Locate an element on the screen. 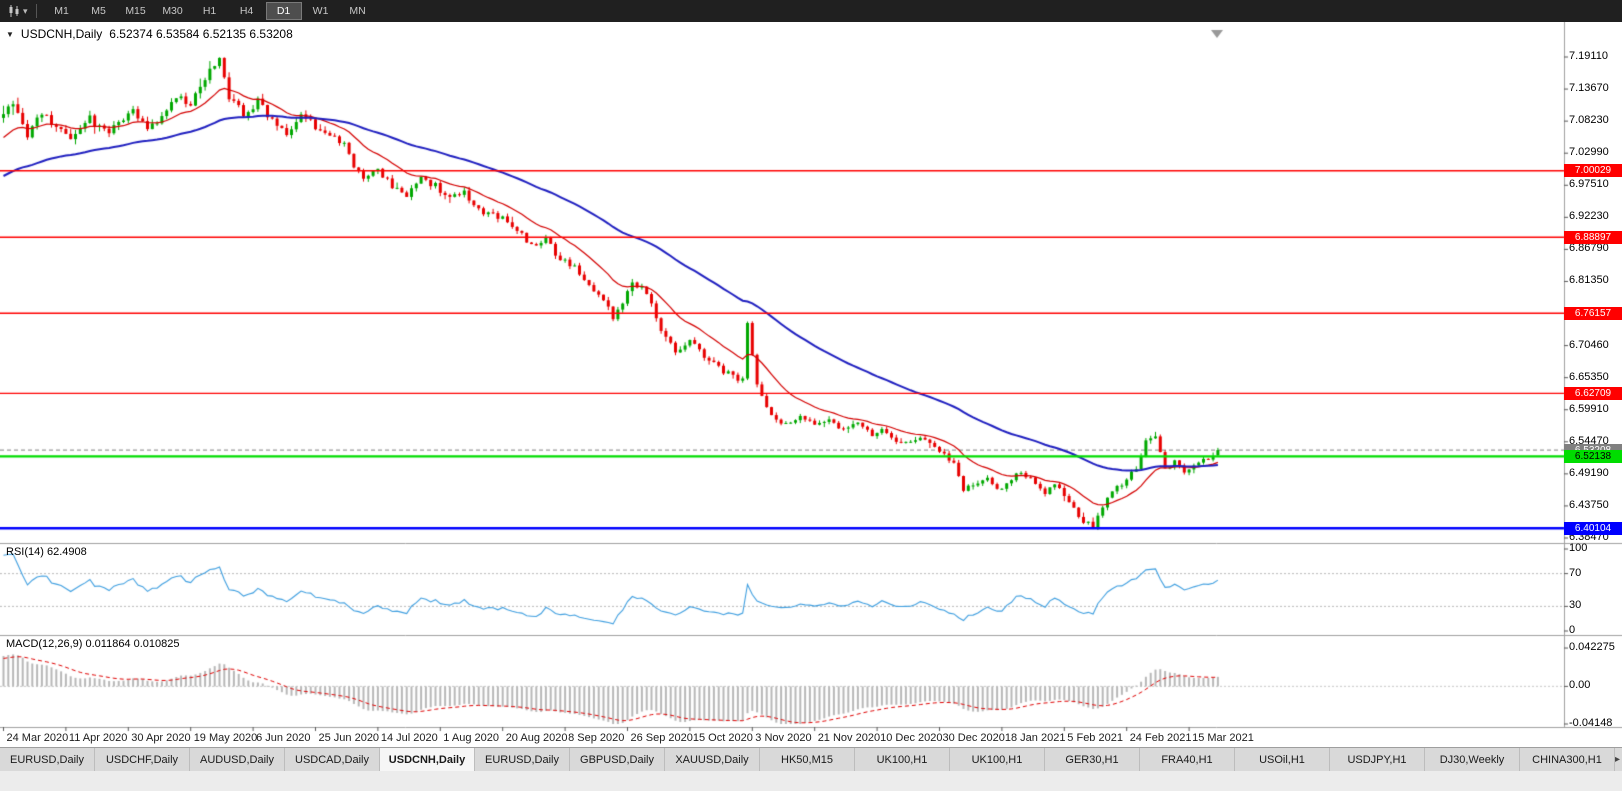 This screenshot has width=1622, height=791. price-line-label-6.62709: 6.62709 is located at coordinates (1593, 393).